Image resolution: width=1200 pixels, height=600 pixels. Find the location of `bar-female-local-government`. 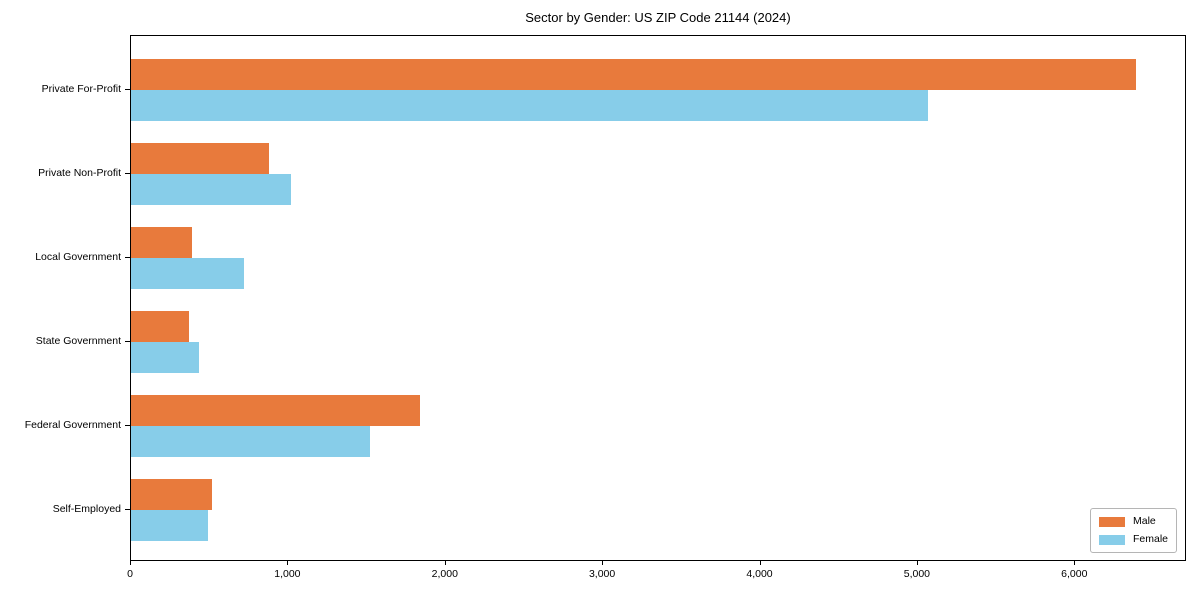

bar-female-local-government is located at coordinates (188, 273).